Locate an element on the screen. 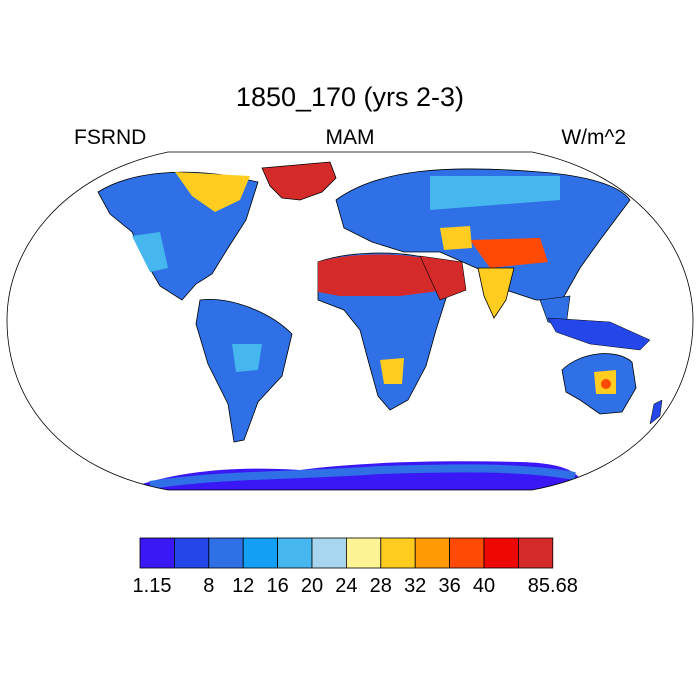  plot-title: 1850_170 (yrs 2-3) is located at coordinates (350, 97).